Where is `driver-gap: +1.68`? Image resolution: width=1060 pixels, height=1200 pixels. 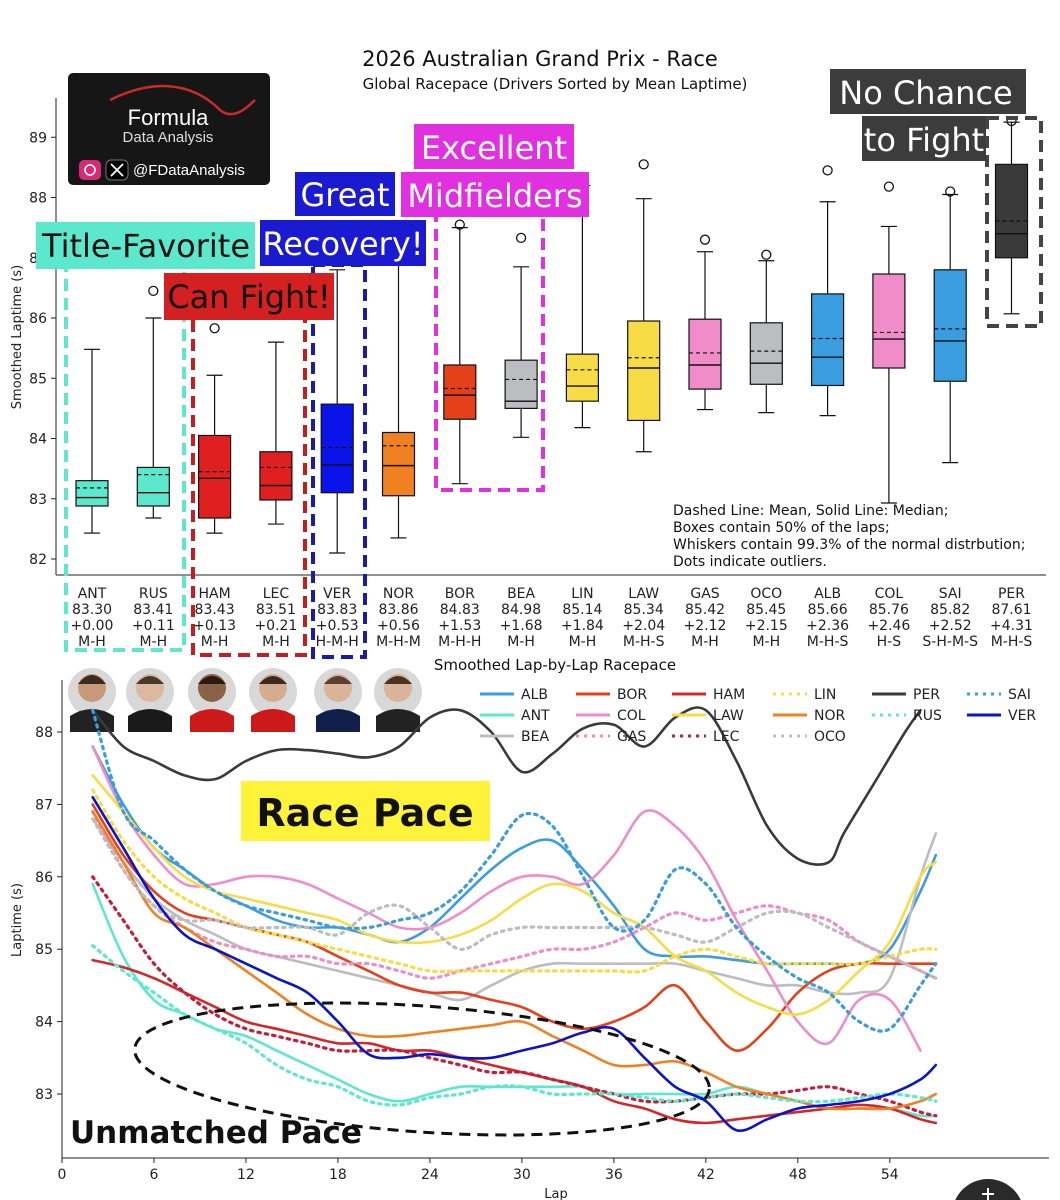 driver-gap: +1.68 is located at coordinates (521, 626).